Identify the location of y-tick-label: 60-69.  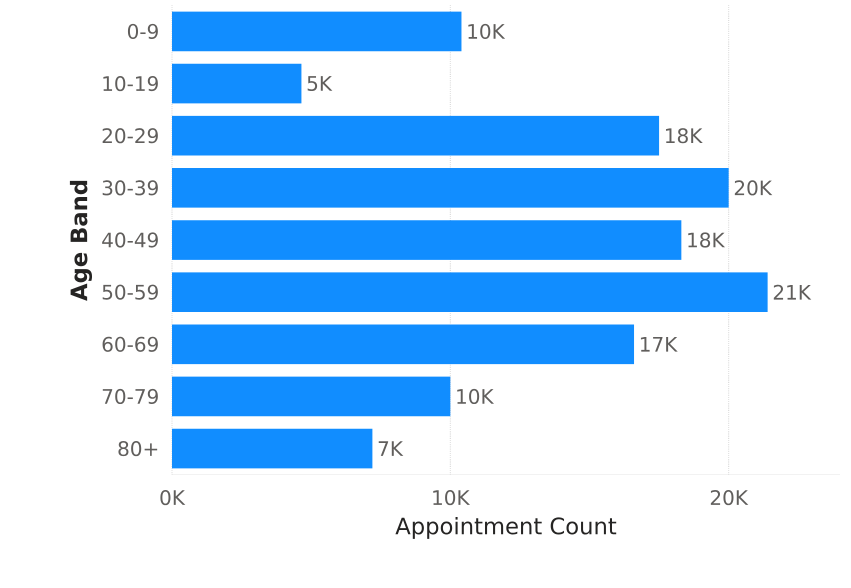
(130, 344).